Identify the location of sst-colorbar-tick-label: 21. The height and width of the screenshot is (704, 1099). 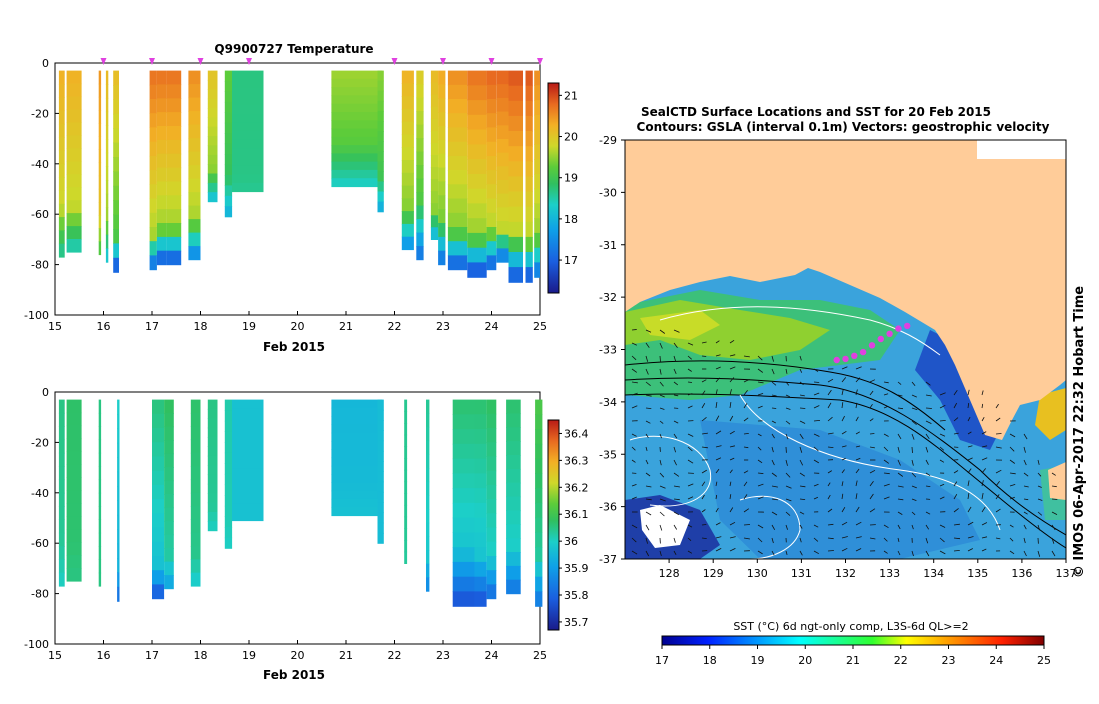
(853, 660).